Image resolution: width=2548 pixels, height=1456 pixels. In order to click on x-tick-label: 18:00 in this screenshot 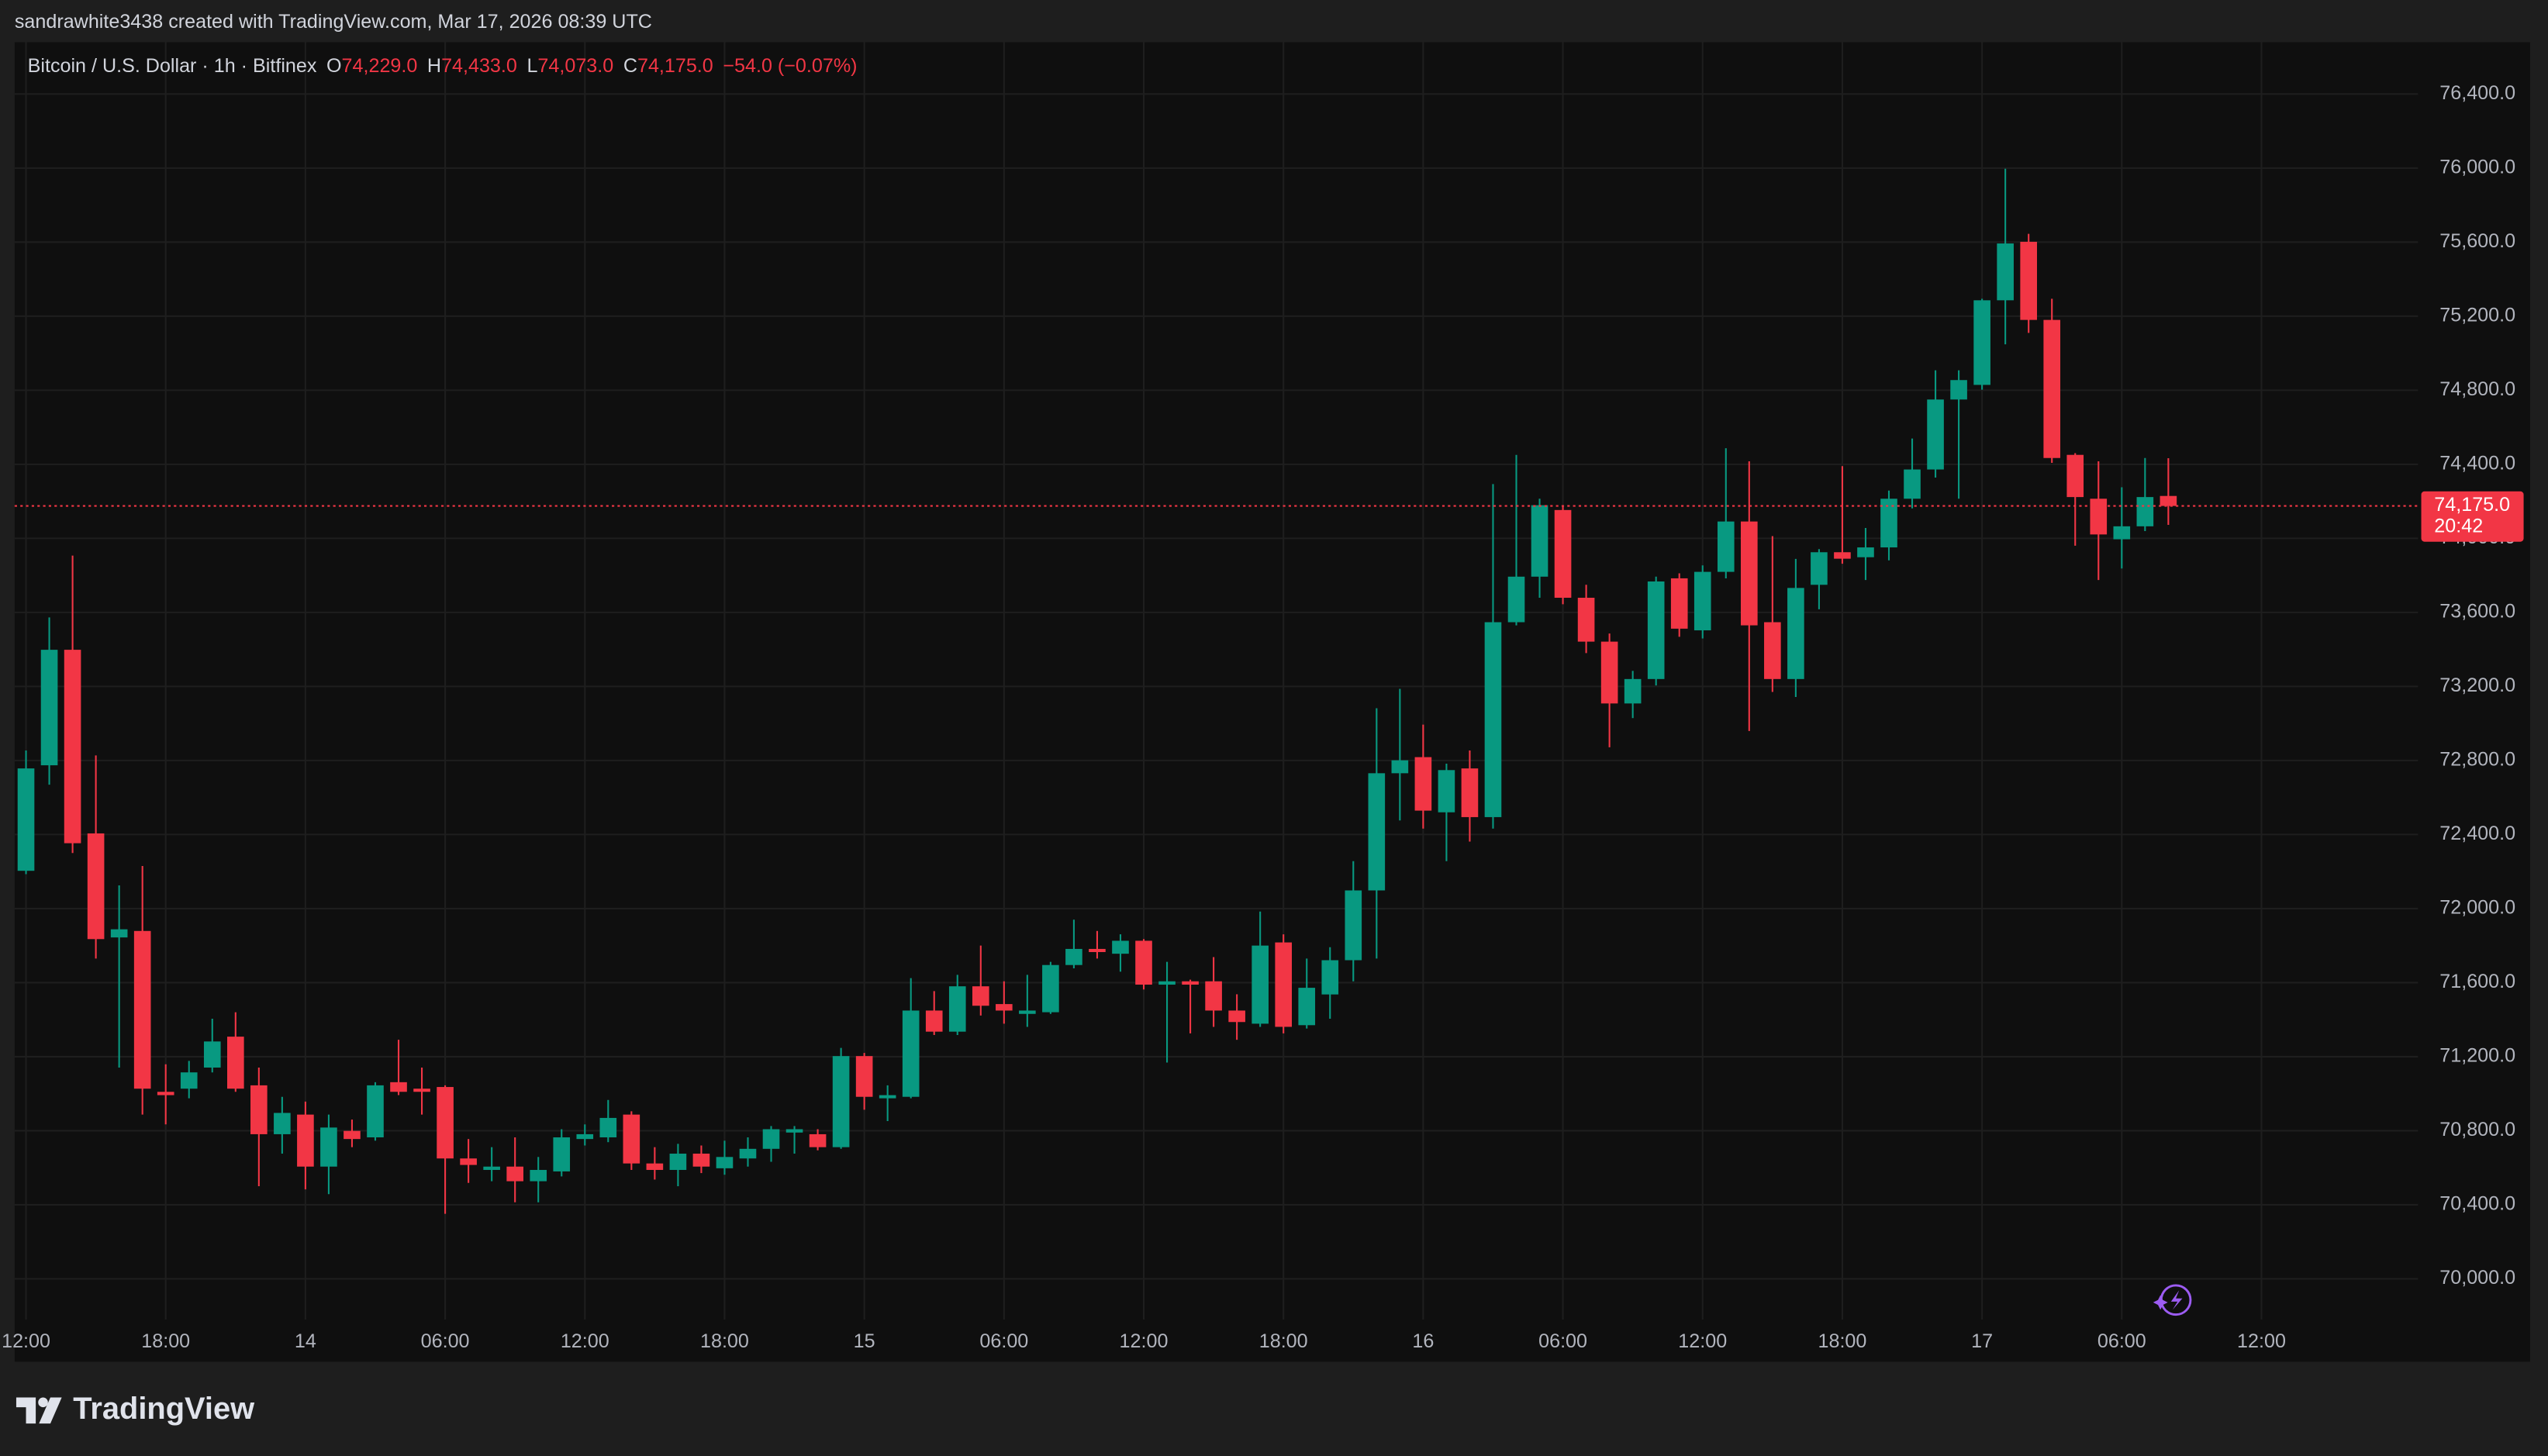, I will do `click(724, 1341)`.